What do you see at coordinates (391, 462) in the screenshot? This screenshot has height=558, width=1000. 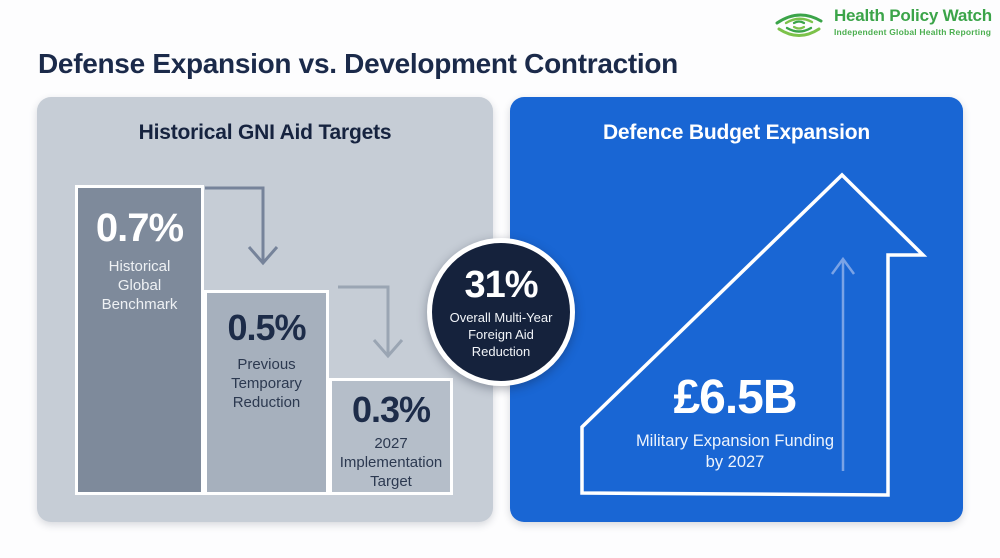 I see `bar-label: 2027 Implementation Target` at bounding box center [391, 462].